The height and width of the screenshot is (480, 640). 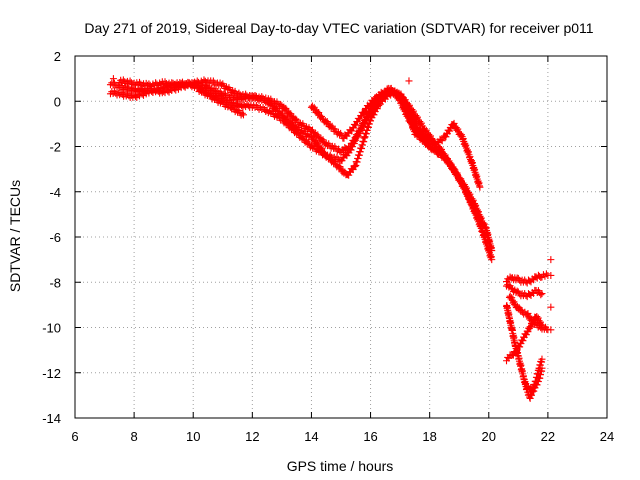 I want to click on y-tick-label: -8, so click(x=55, y=282).